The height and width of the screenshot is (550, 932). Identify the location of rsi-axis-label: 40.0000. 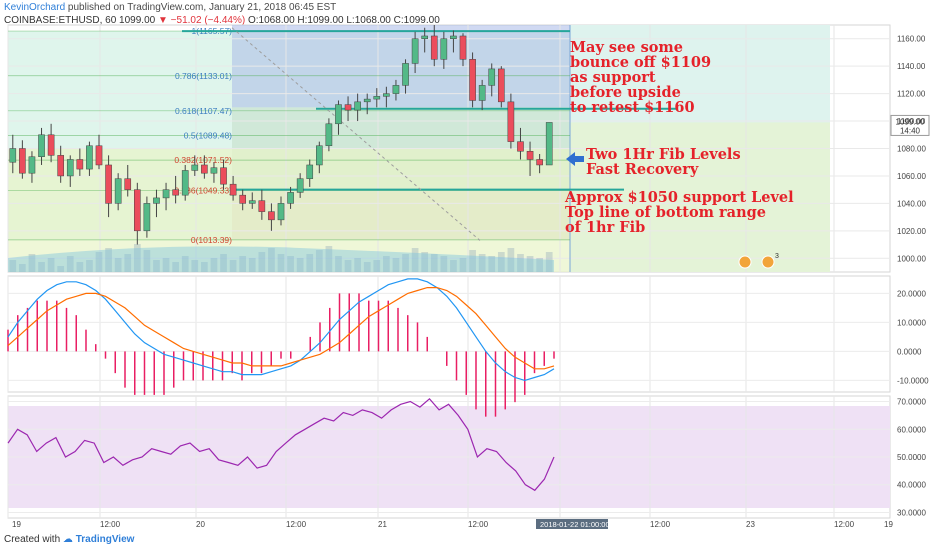
(911, 485).